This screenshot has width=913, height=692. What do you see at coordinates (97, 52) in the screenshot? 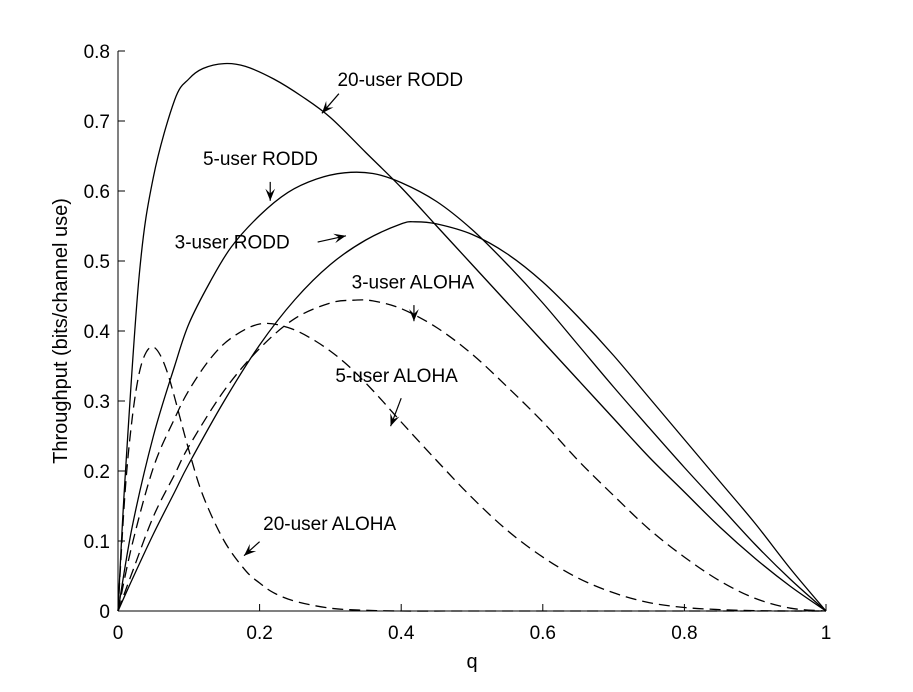
I see `y-tick-label: 0.8` at bounding box center [97, 52].